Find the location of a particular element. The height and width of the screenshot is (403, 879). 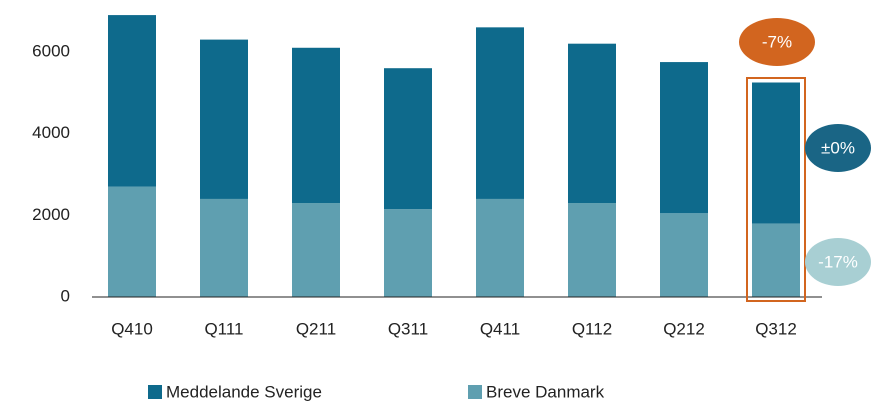

y-tick-label: 0 is located at coordinates (65, 295).